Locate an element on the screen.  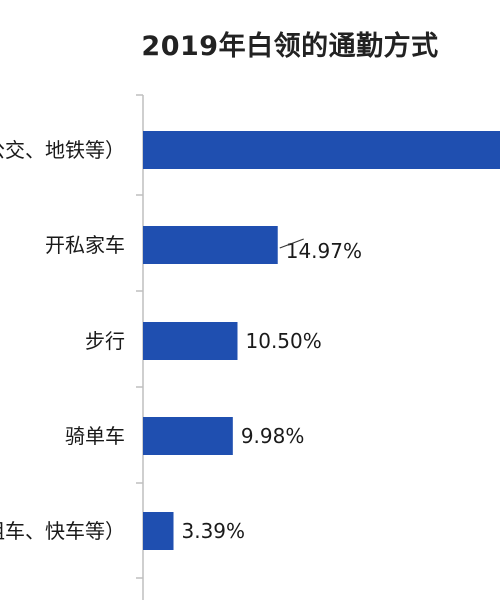
value-label: 14.97% is located at coordinates (324, 251).